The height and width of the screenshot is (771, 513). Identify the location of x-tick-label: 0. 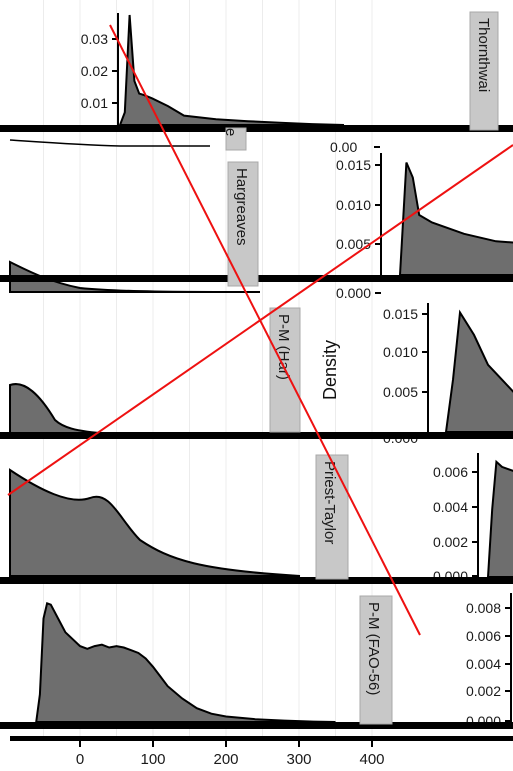
(80, 759).